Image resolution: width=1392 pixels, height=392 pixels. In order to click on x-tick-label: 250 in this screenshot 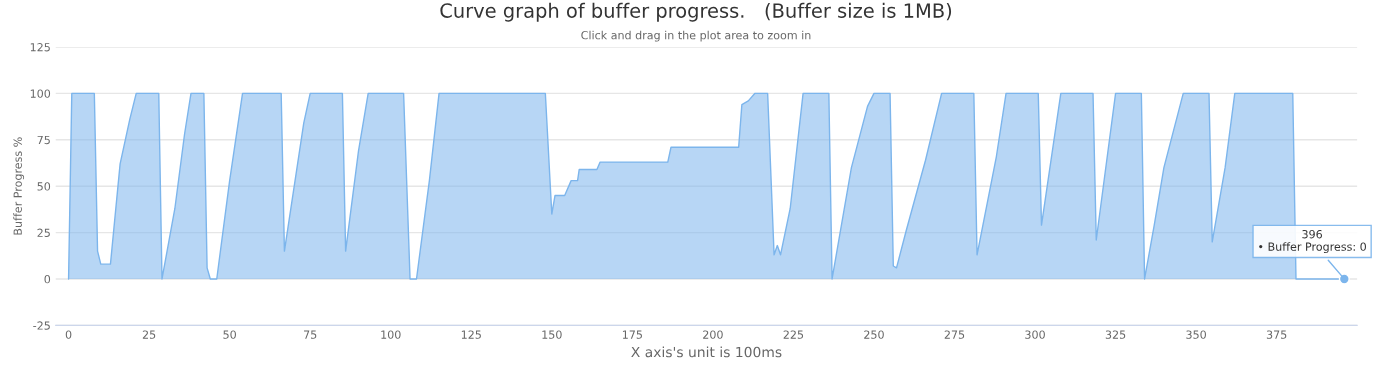, I will do `click(874, 334)`.